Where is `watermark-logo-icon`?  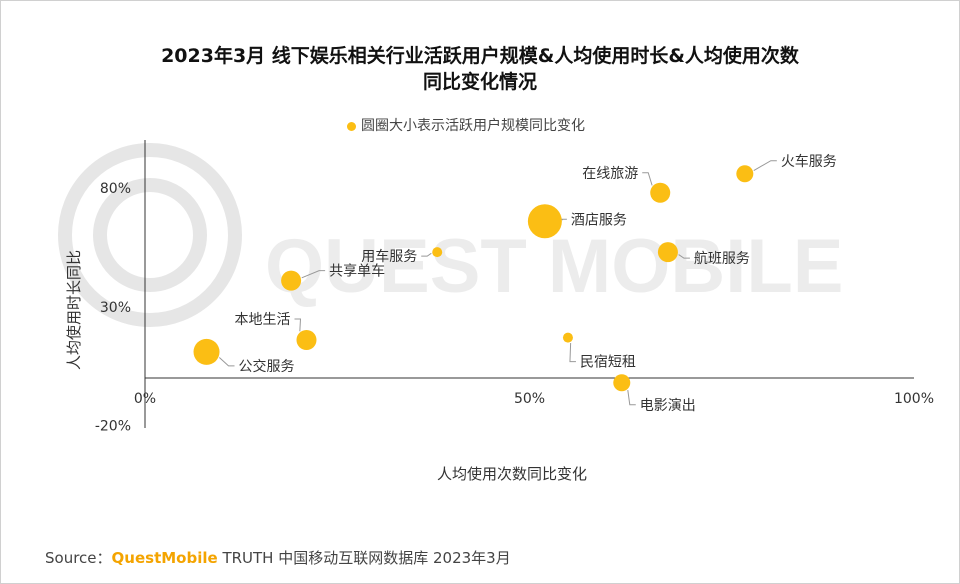 watermark-logo-icon is located at coordinates (150, 235).